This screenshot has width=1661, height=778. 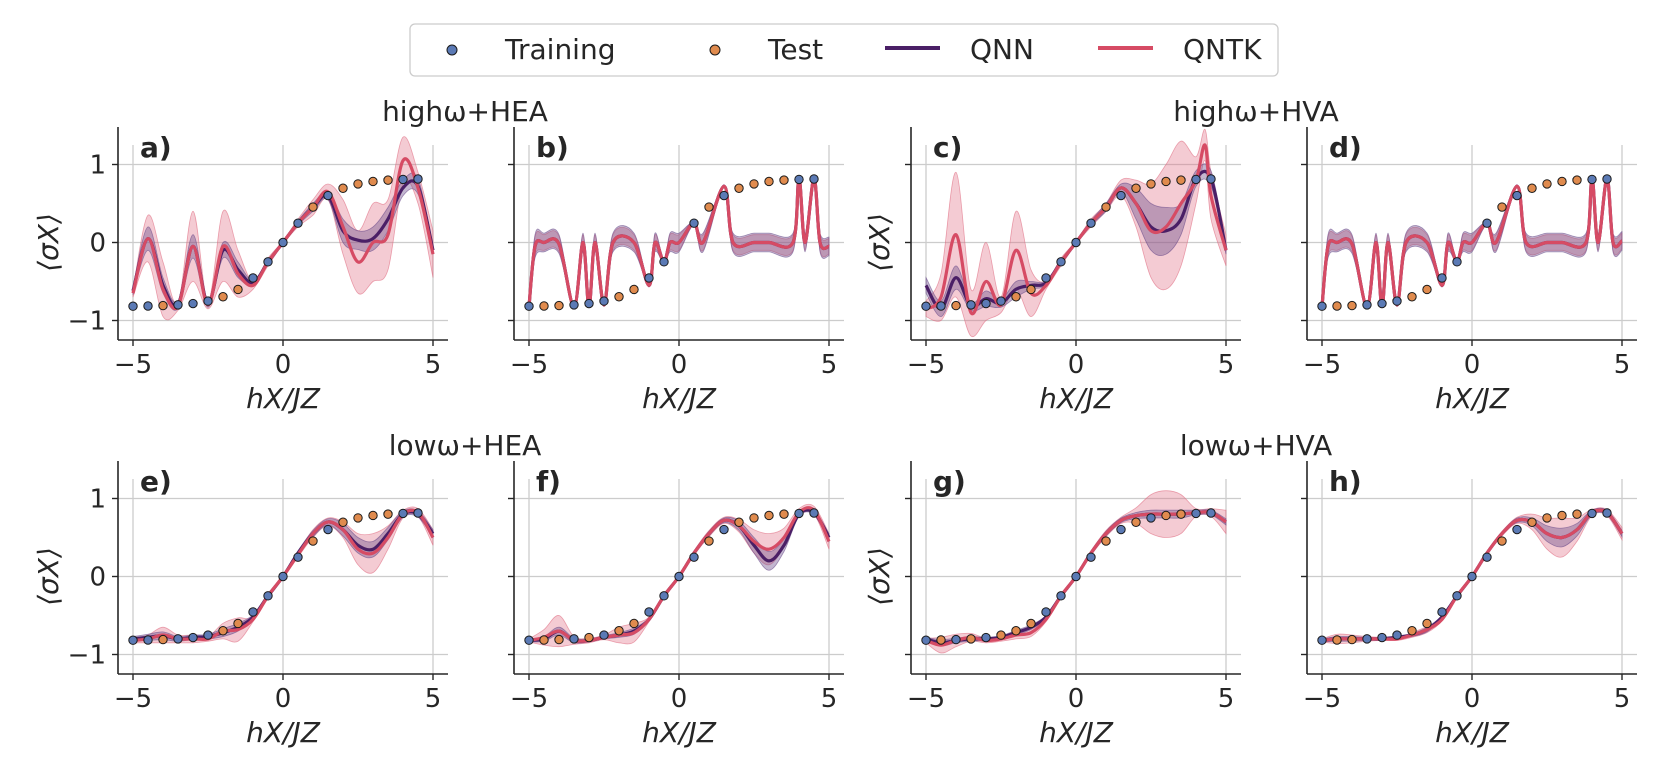 I want to click on y-tick-label: 0, so click(x=97, y=578).